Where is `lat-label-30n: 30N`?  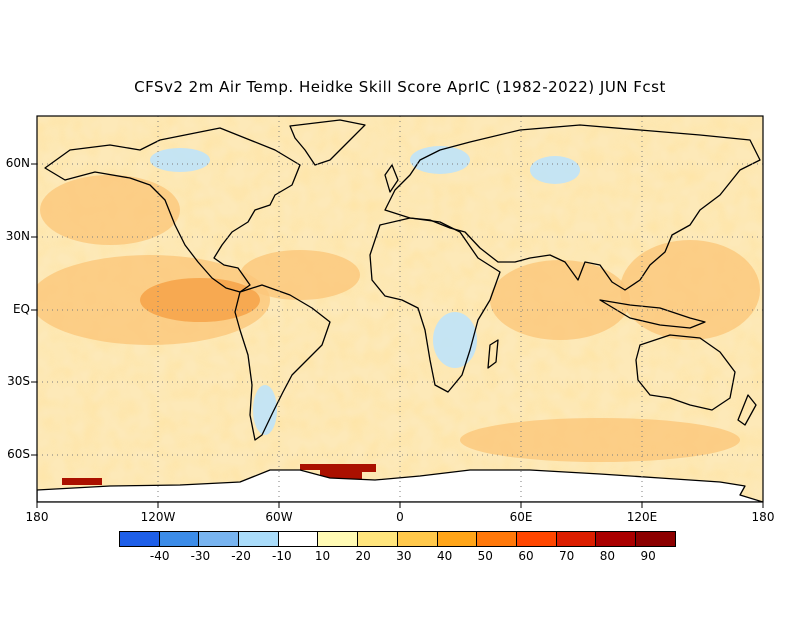
lat-label-30n: 30N is located at coordinates (17, 236).